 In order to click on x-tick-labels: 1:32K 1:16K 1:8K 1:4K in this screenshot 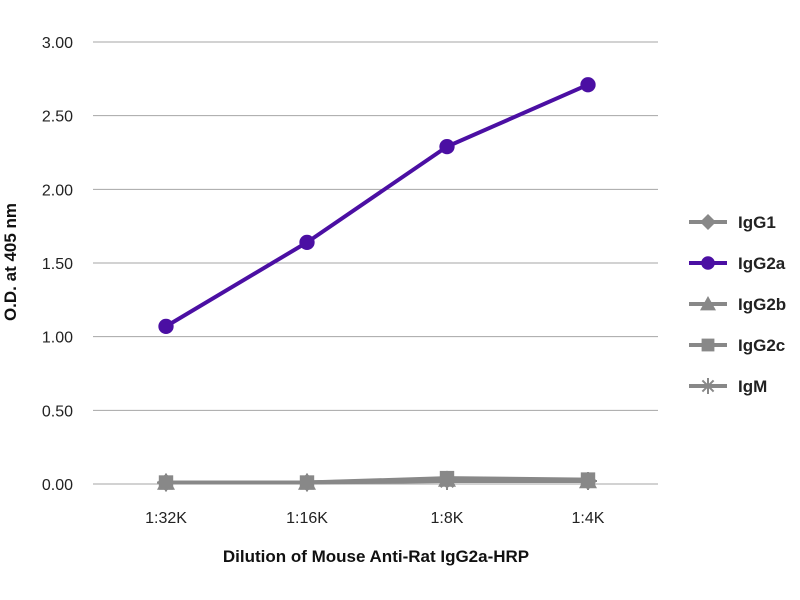, I will do `click(375, 518)`.